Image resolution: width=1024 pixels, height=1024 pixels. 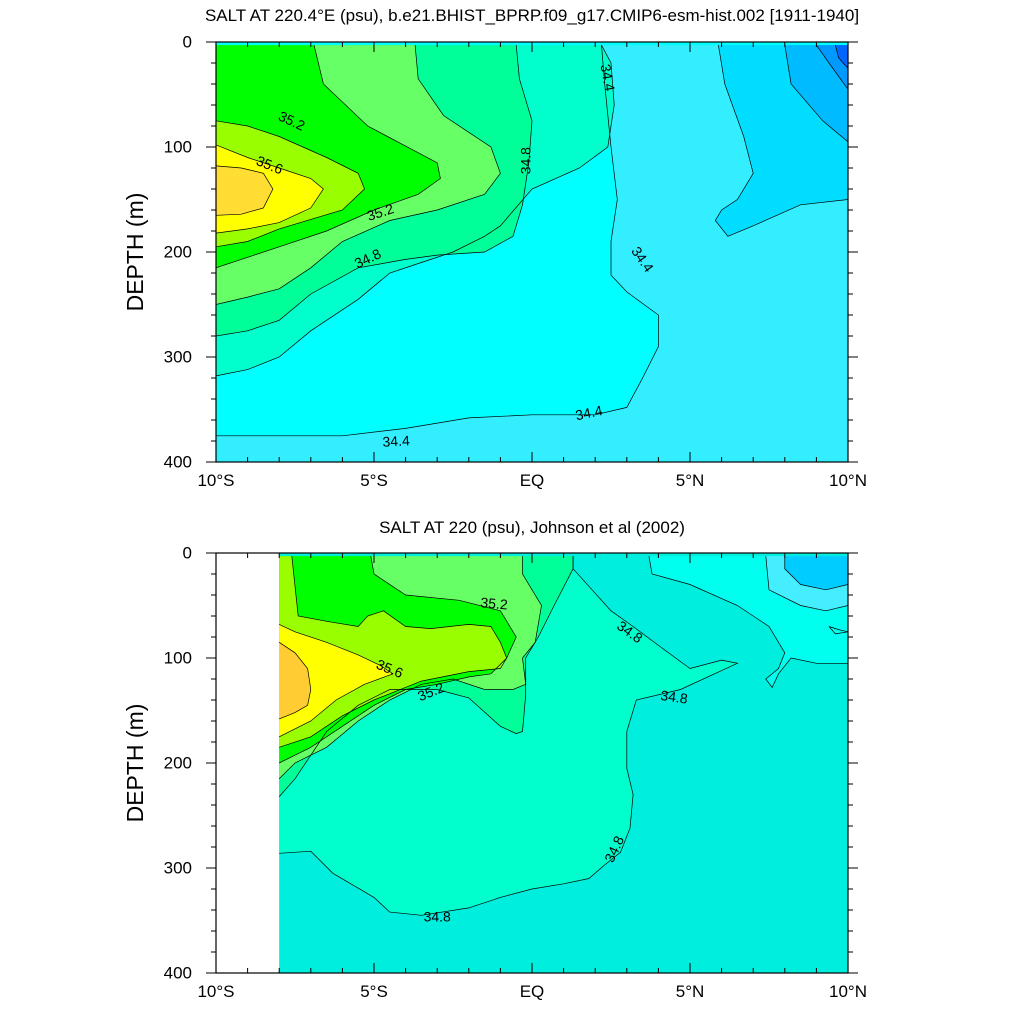 What do you see at coordinates (532, 527) in the screenshot?
I see `chart-title: SALT AT 220 (psu), Johnson et al (2002)` at bounding box center [532, 527].